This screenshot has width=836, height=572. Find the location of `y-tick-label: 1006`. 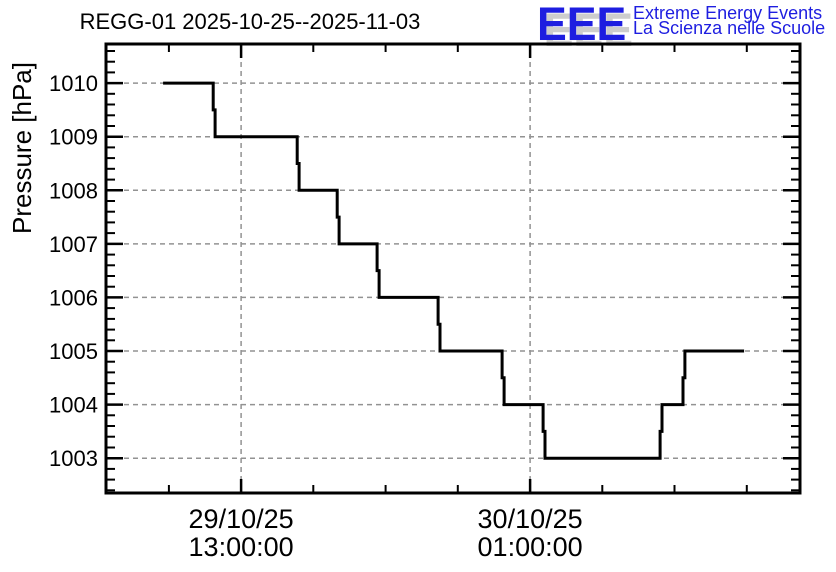

y-tick-label: 1006 is located at coordinates (73, 297).